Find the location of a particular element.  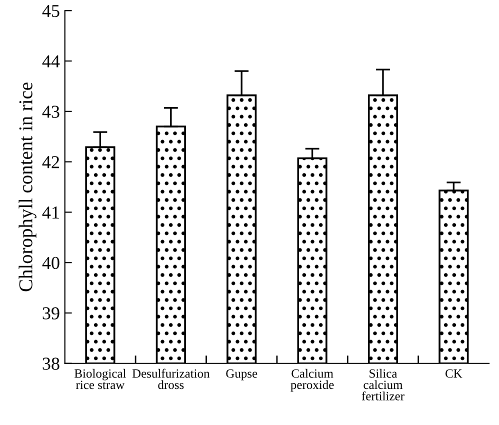

y-tick-label: 41 is located at coordinates (50, 212).